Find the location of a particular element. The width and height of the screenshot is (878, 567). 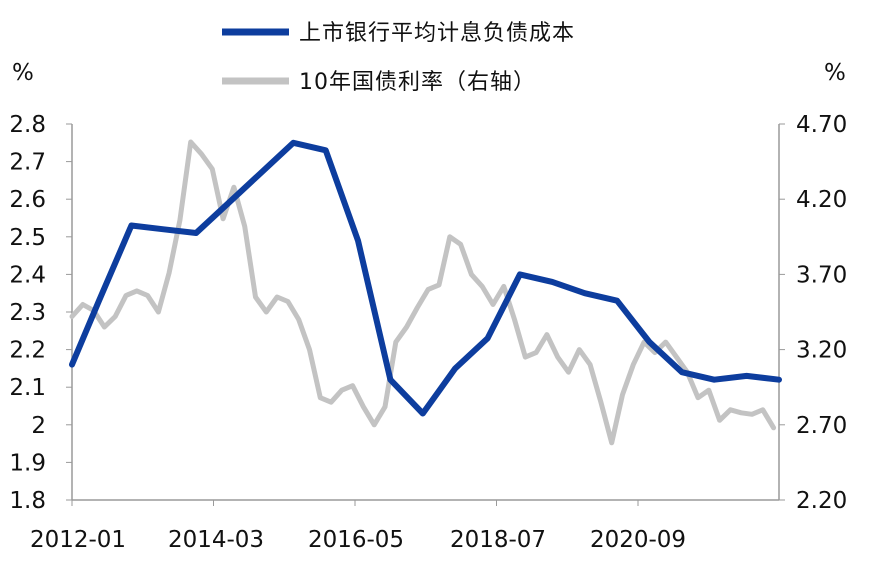

left-tick-label: 2.8 is located at coordinates (27, 125).